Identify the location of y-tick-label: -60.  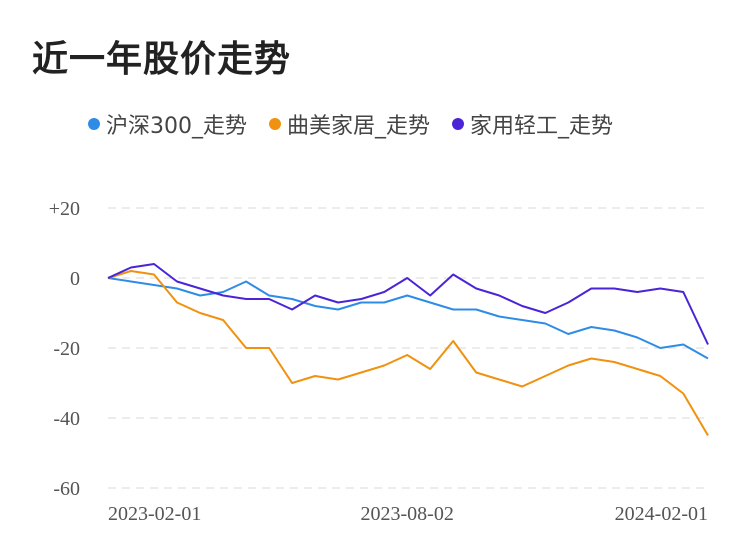
(66, 489).